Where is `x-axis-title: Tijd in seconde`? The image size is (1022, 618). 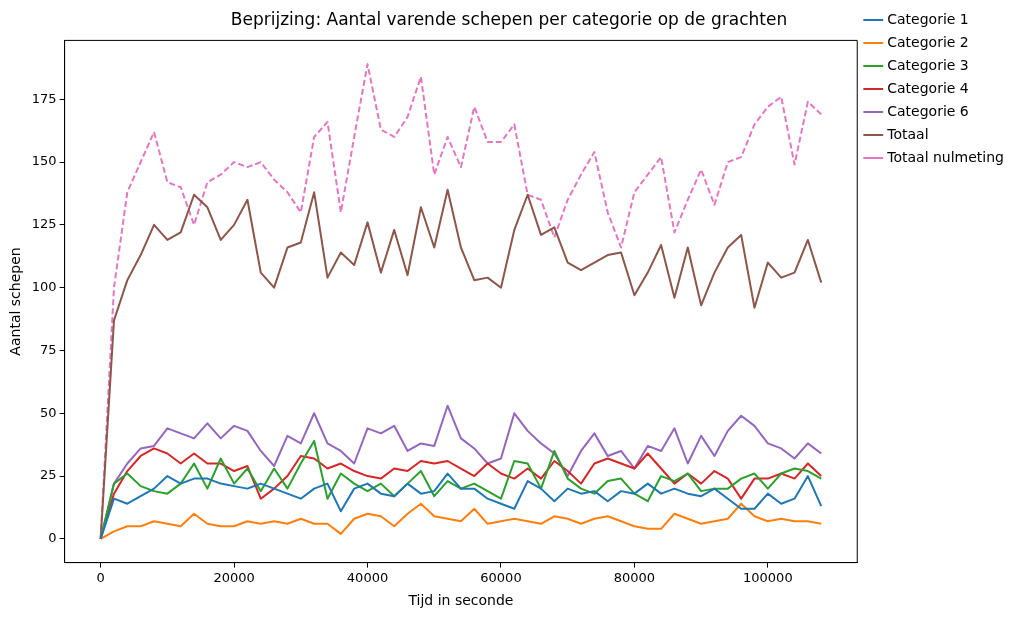
x-axis-title: Tijd in seconde is located at coordinates (460, 600).